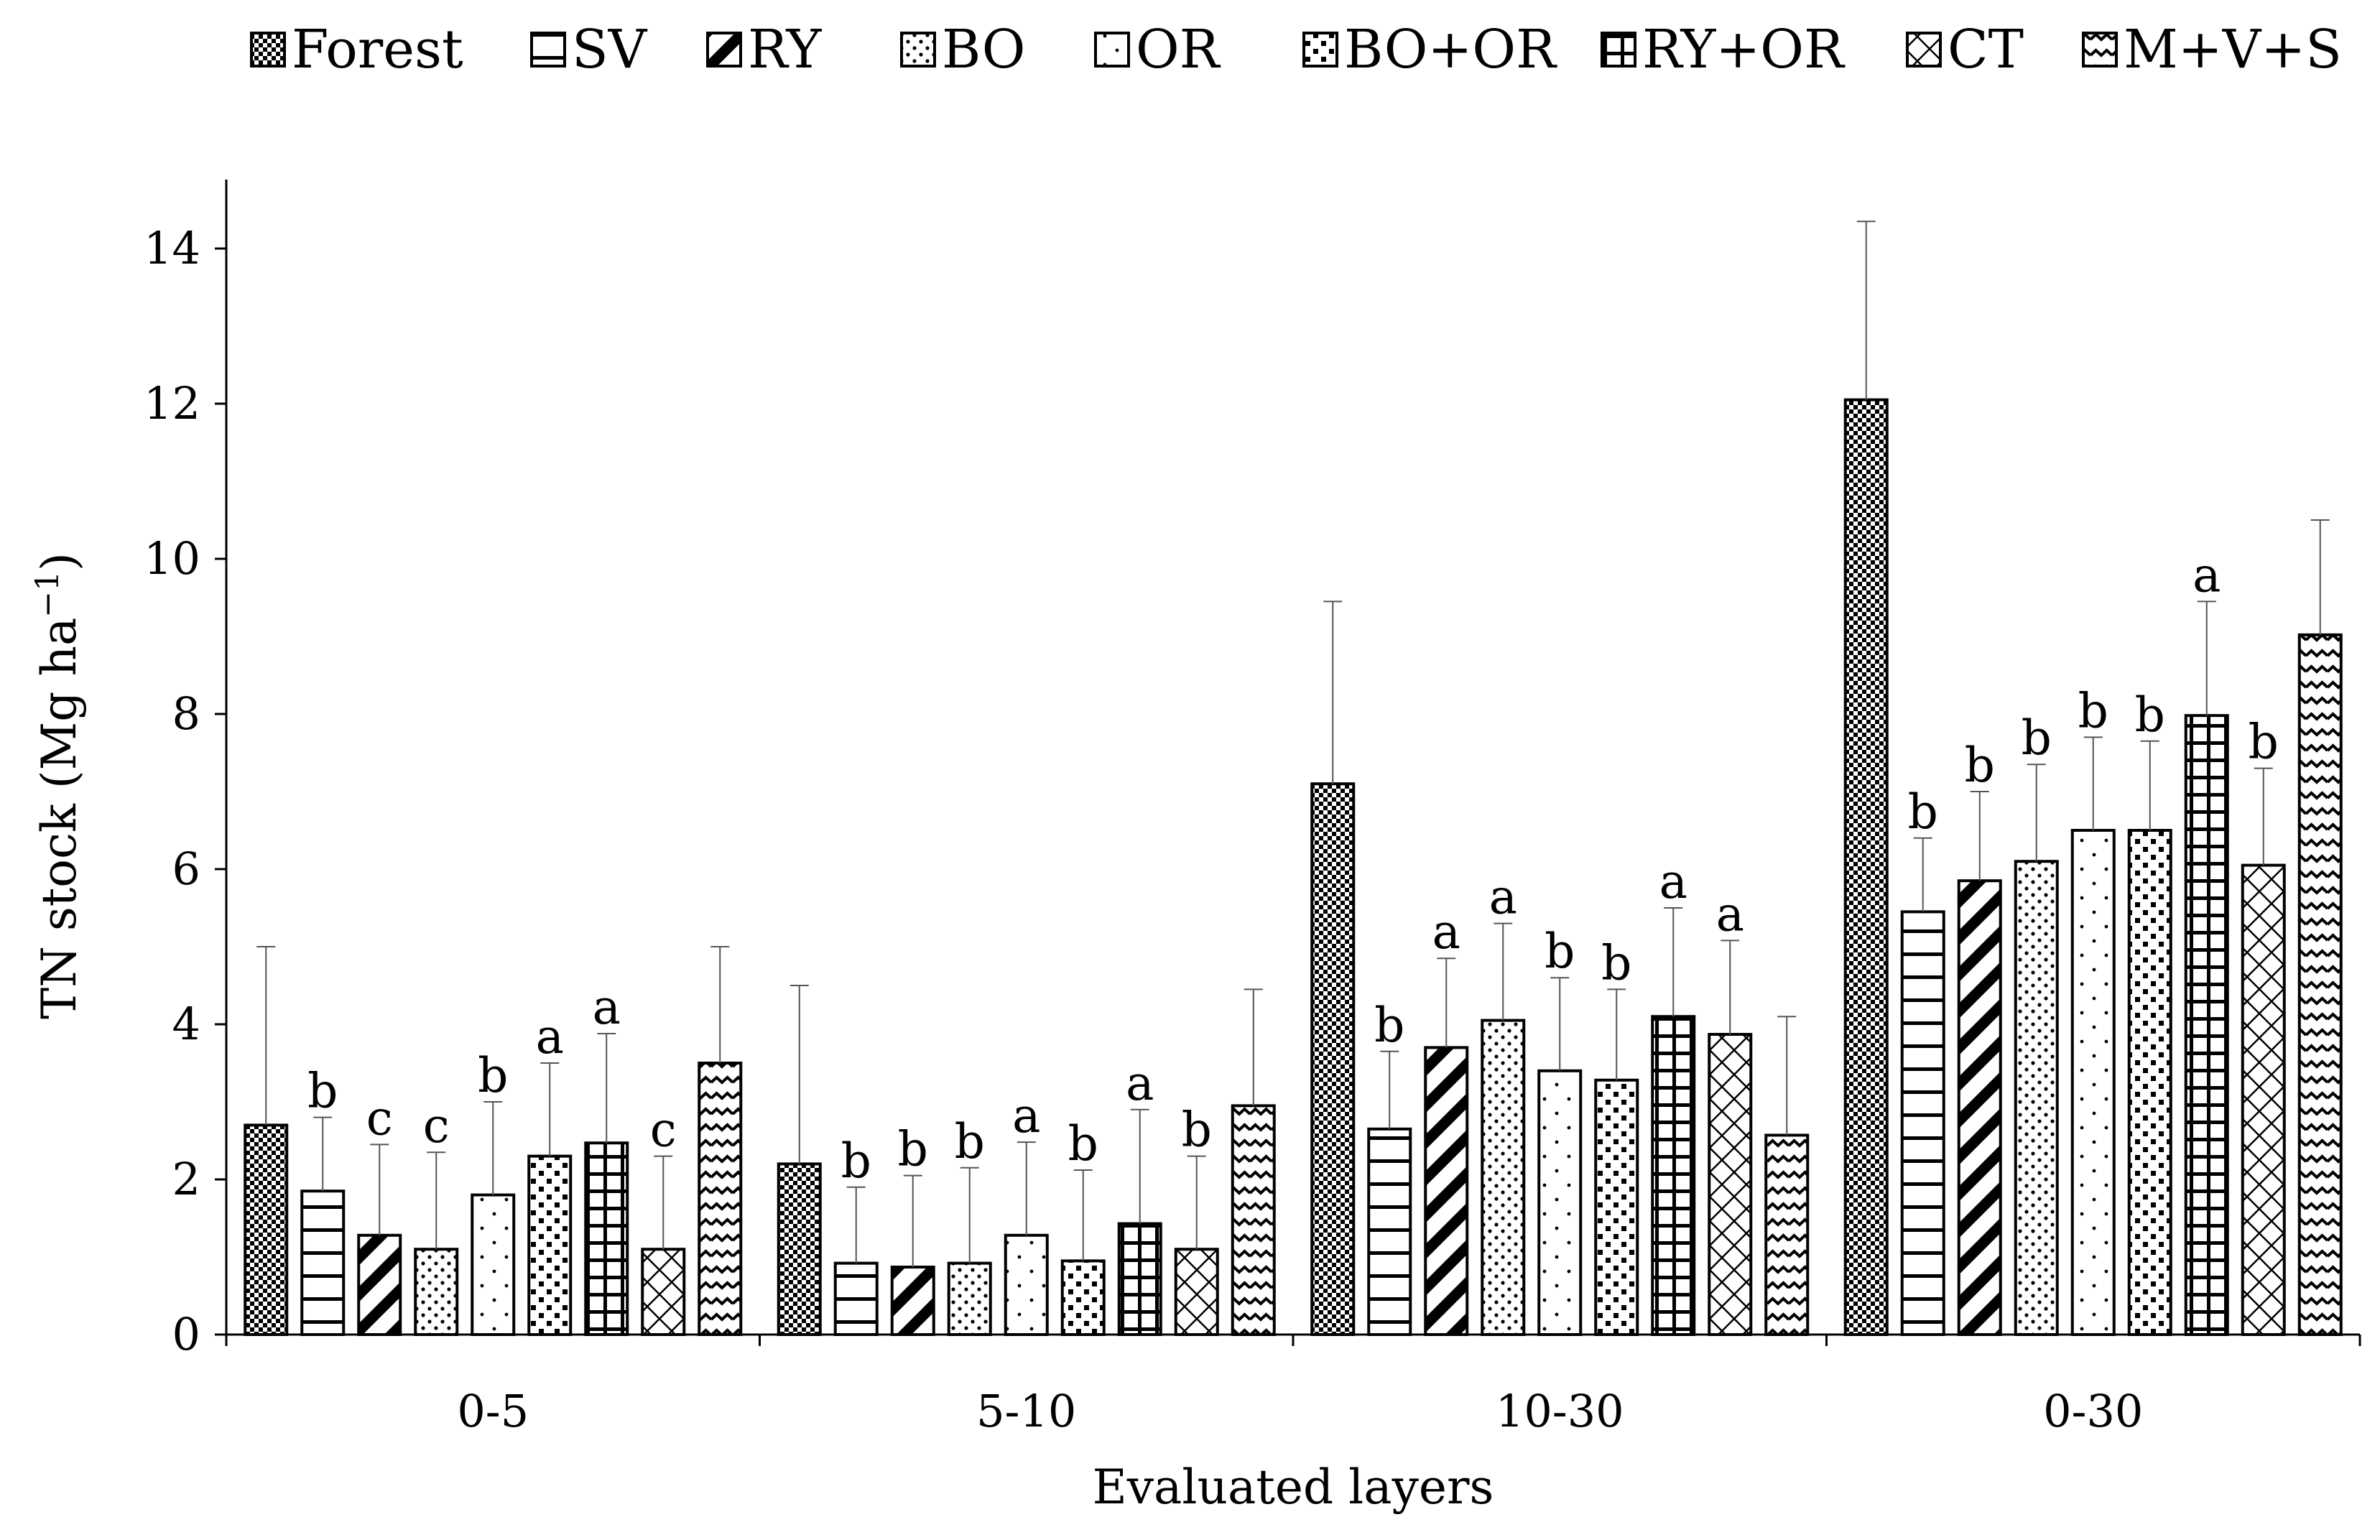 The width and height of the screenshot is (2380, 1540). Describe the element at coordinates (1026, 1116) in the screenshot. I see `significance-letter-or-5-10: a` at that location.